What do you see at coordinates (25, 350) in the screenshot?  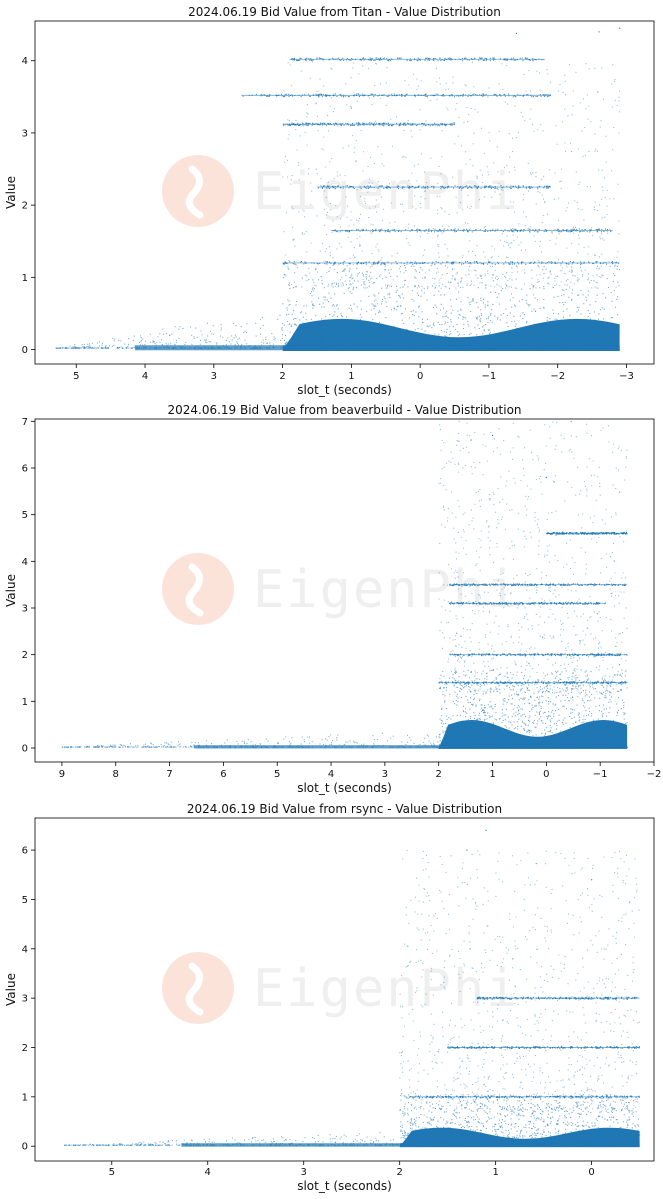 I see `y-tick-label: 0` at bounding box center [25, 350].